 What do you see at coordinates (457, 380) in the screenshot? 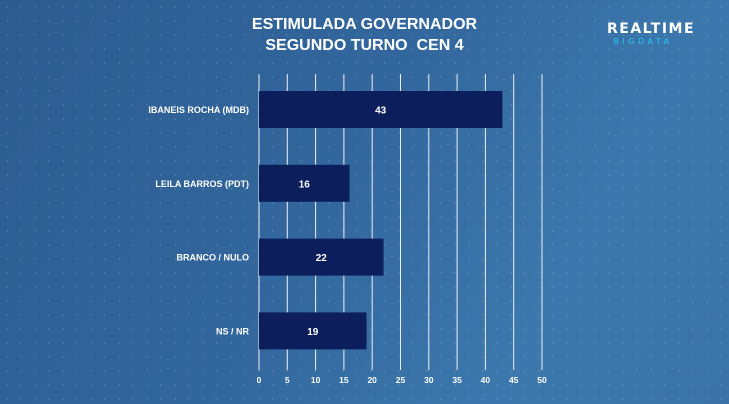
I see `x-tick-label: 35` at bounding box center [457, 380].